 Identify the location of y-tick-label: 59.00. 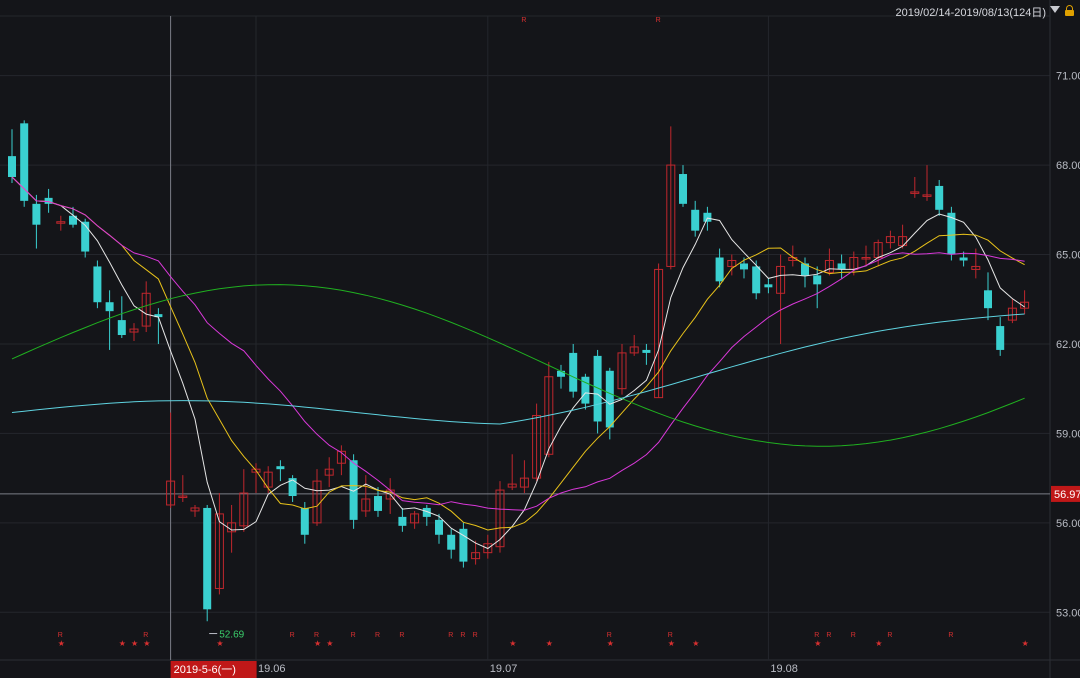
(1068, 434).